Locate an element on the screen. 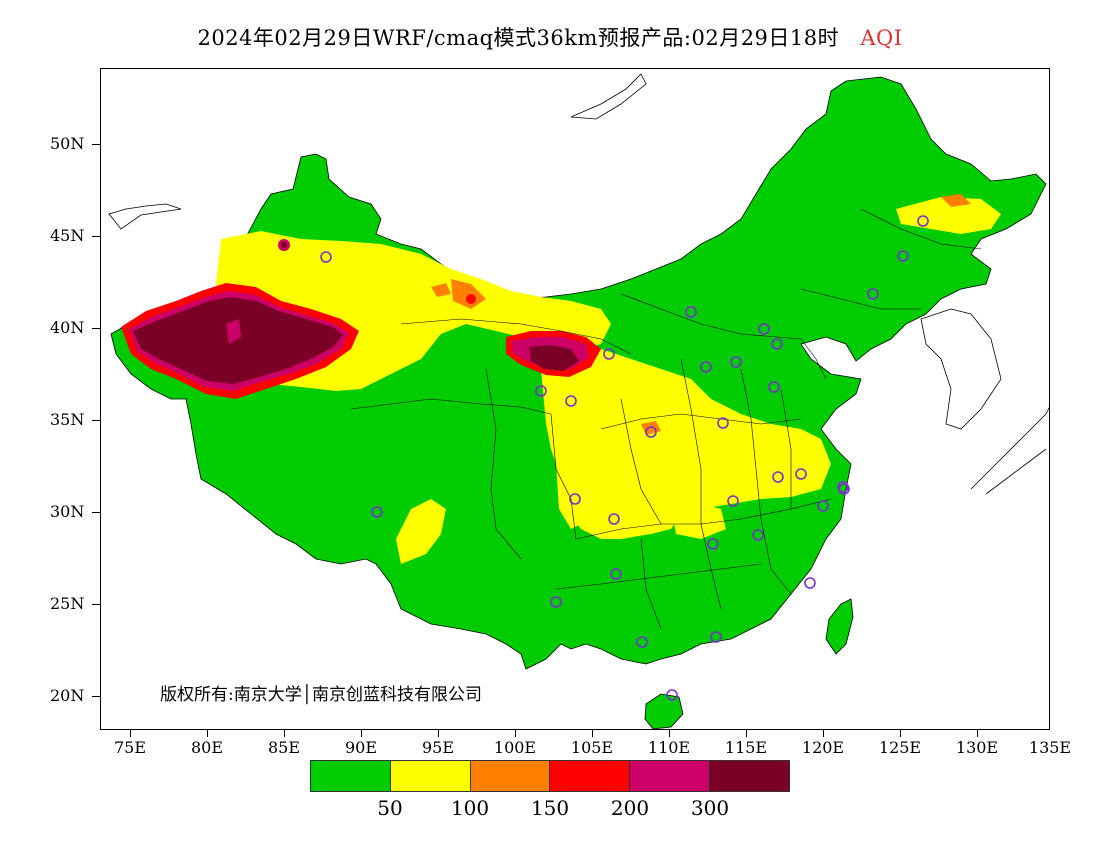  lon-label-75: 75E is located at coordinates (130, 747).